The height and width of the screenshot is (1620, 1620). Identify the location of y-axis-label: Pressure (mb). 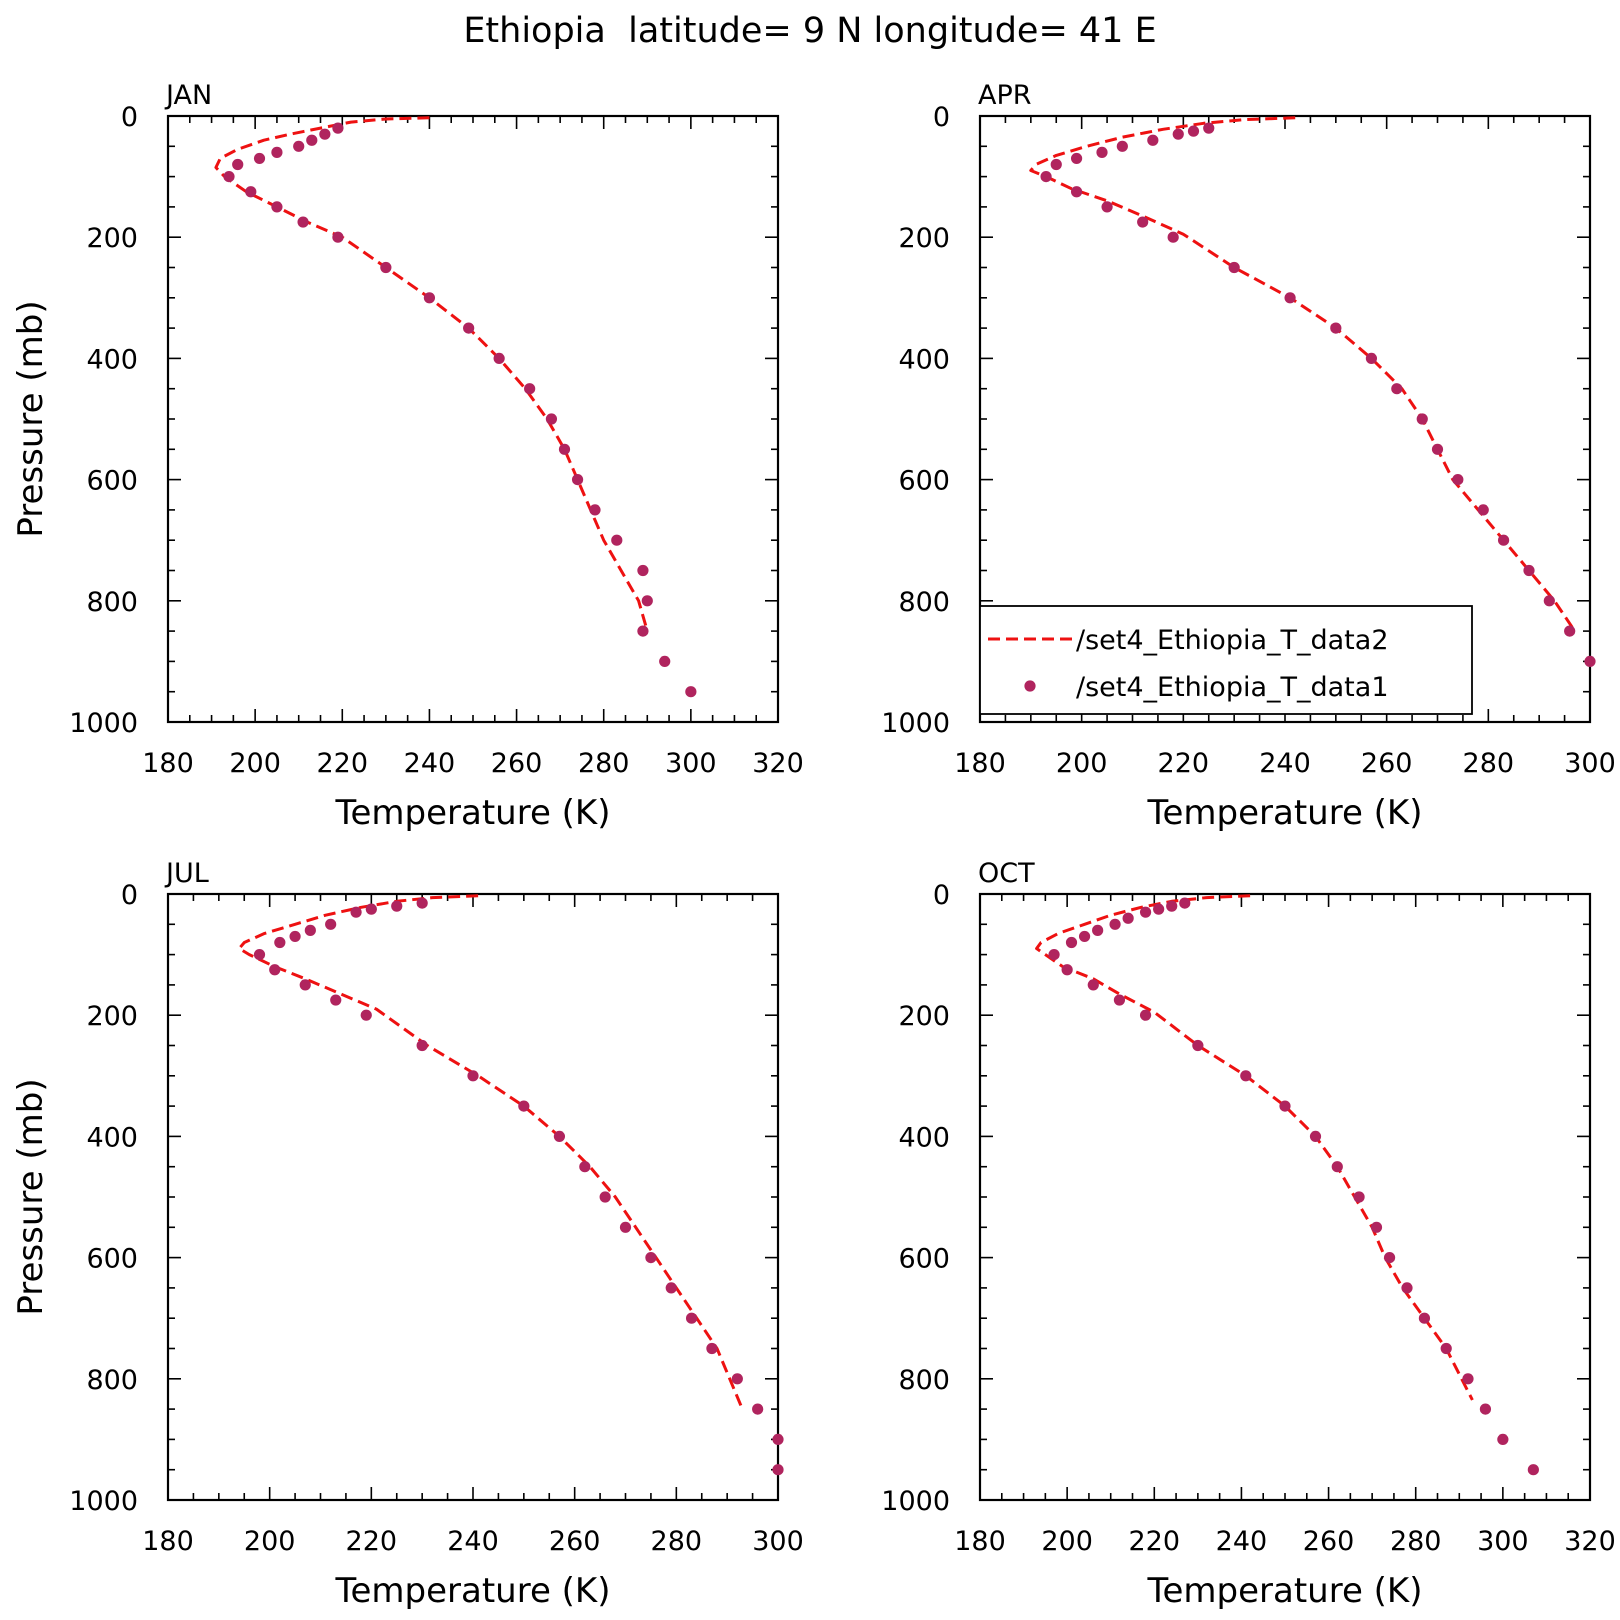
(31, 418).